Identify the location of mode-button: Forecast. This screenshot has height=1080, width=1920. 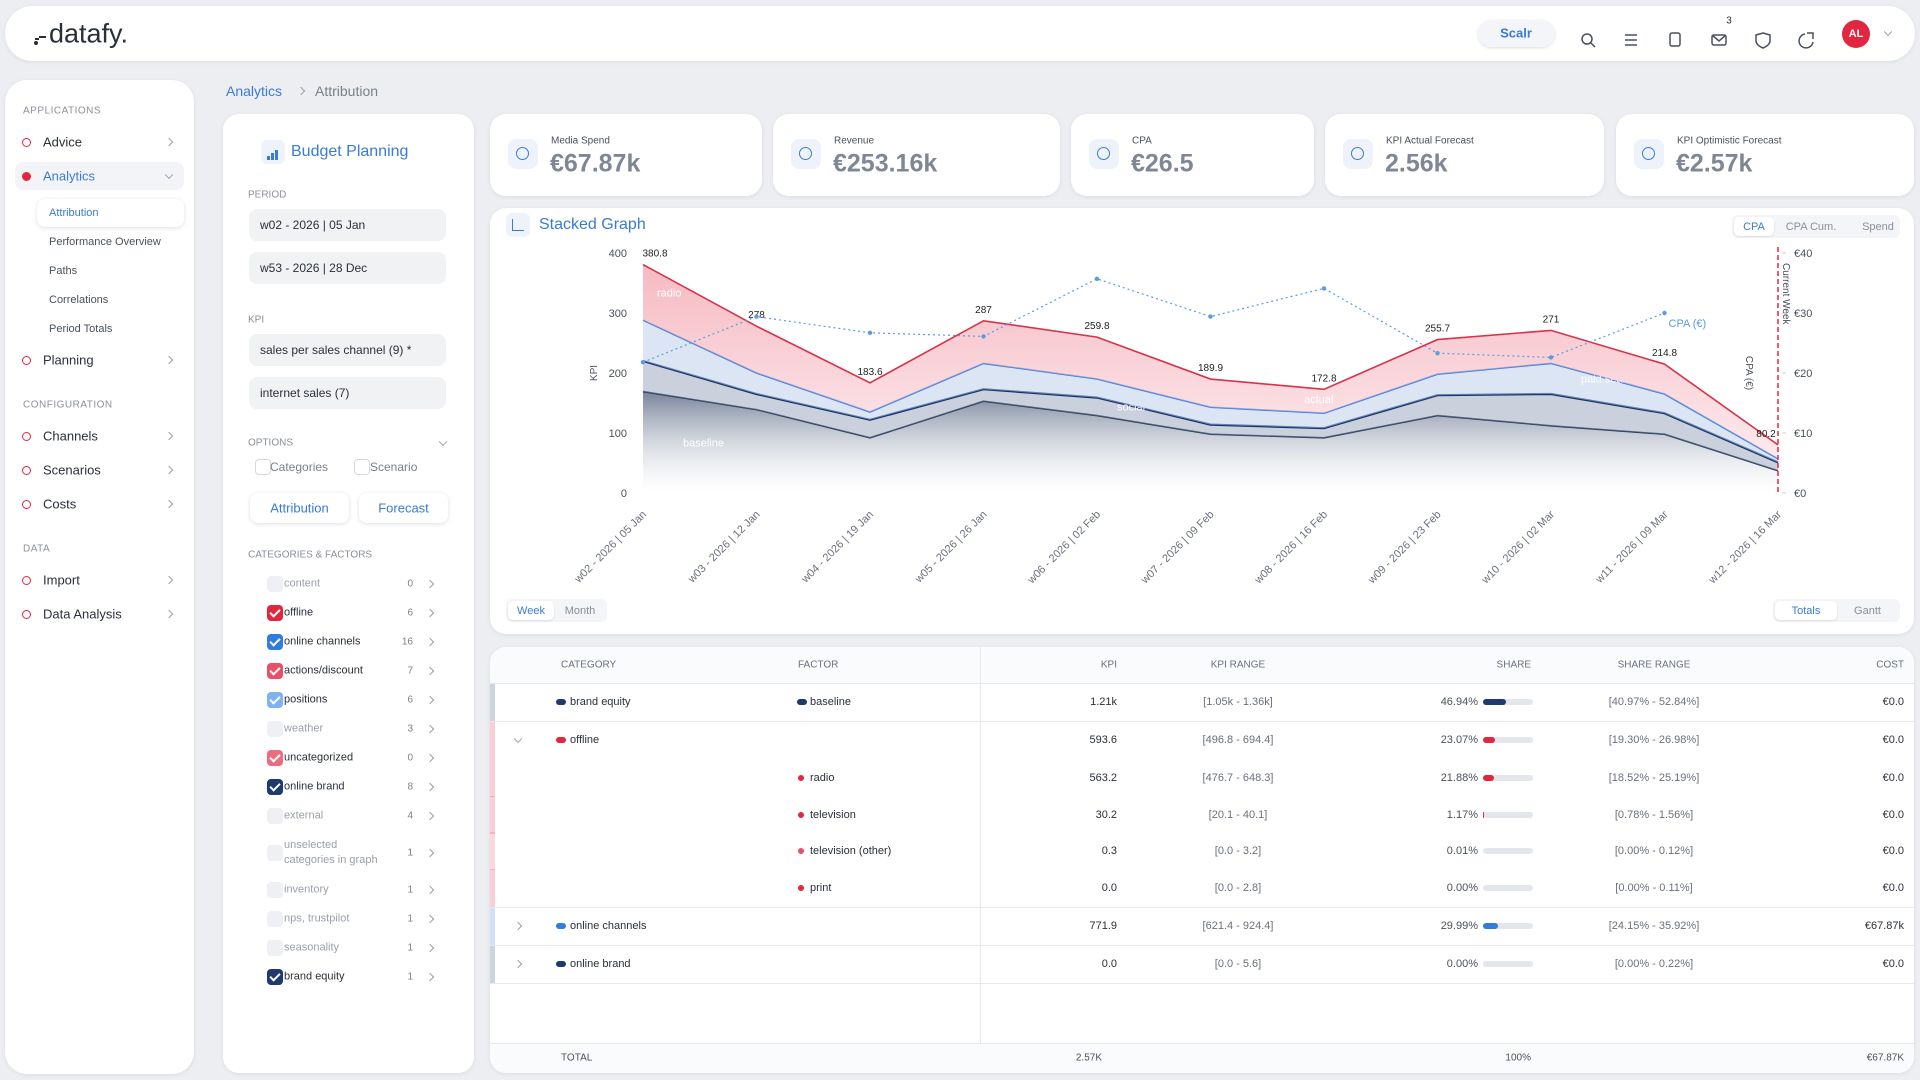
(403, 508).